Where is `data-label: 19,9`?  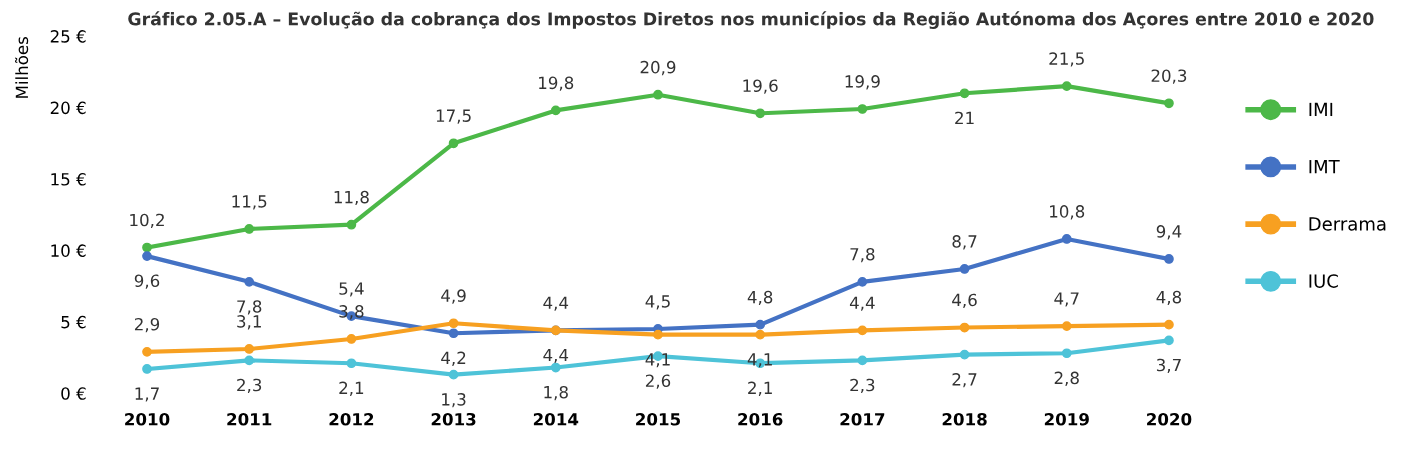
data-label: 19,9 is located at coordinates (862, 82).